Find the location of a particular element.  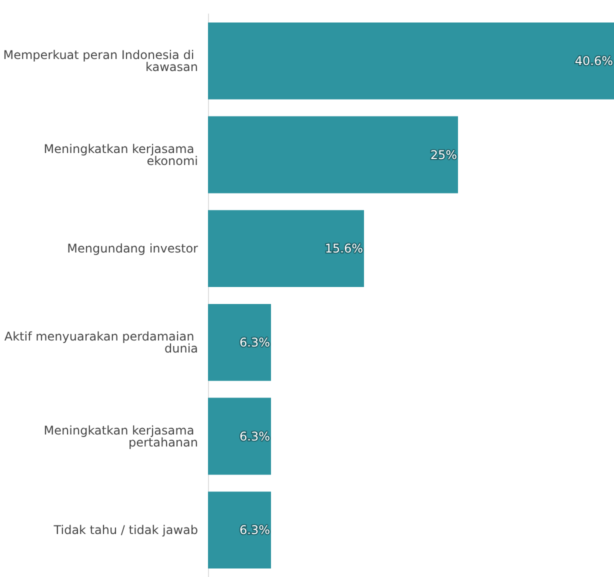

y-tick-label: Meningkatkan kerjasama ekonomi is located at coordinates (121, 155).